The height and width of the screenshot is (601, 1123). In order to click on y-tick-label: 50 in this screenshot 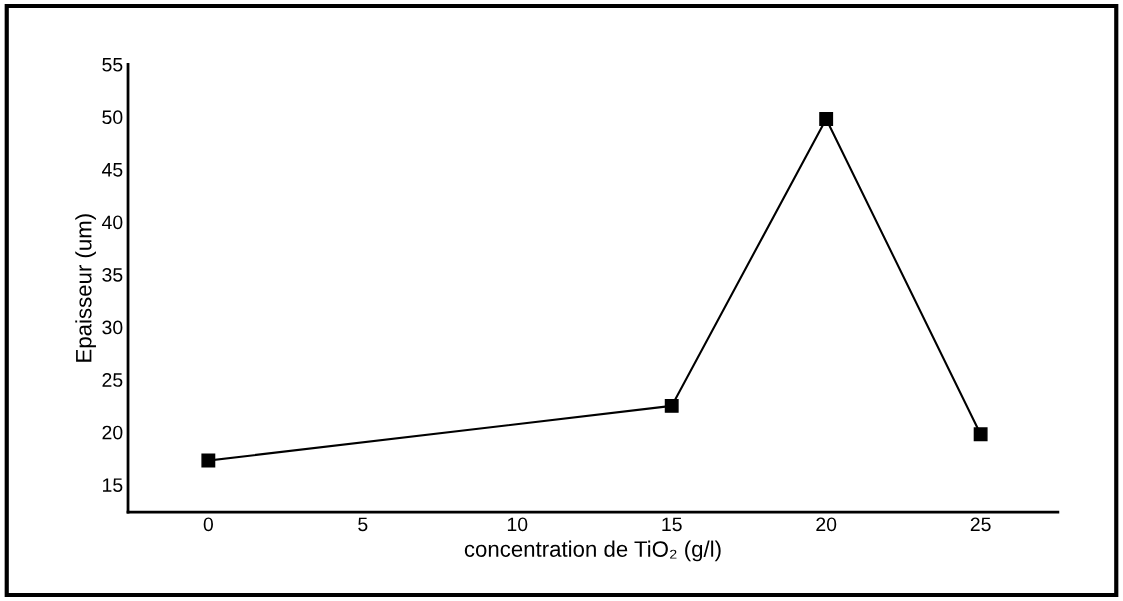, I will do `click(112, 117)`.